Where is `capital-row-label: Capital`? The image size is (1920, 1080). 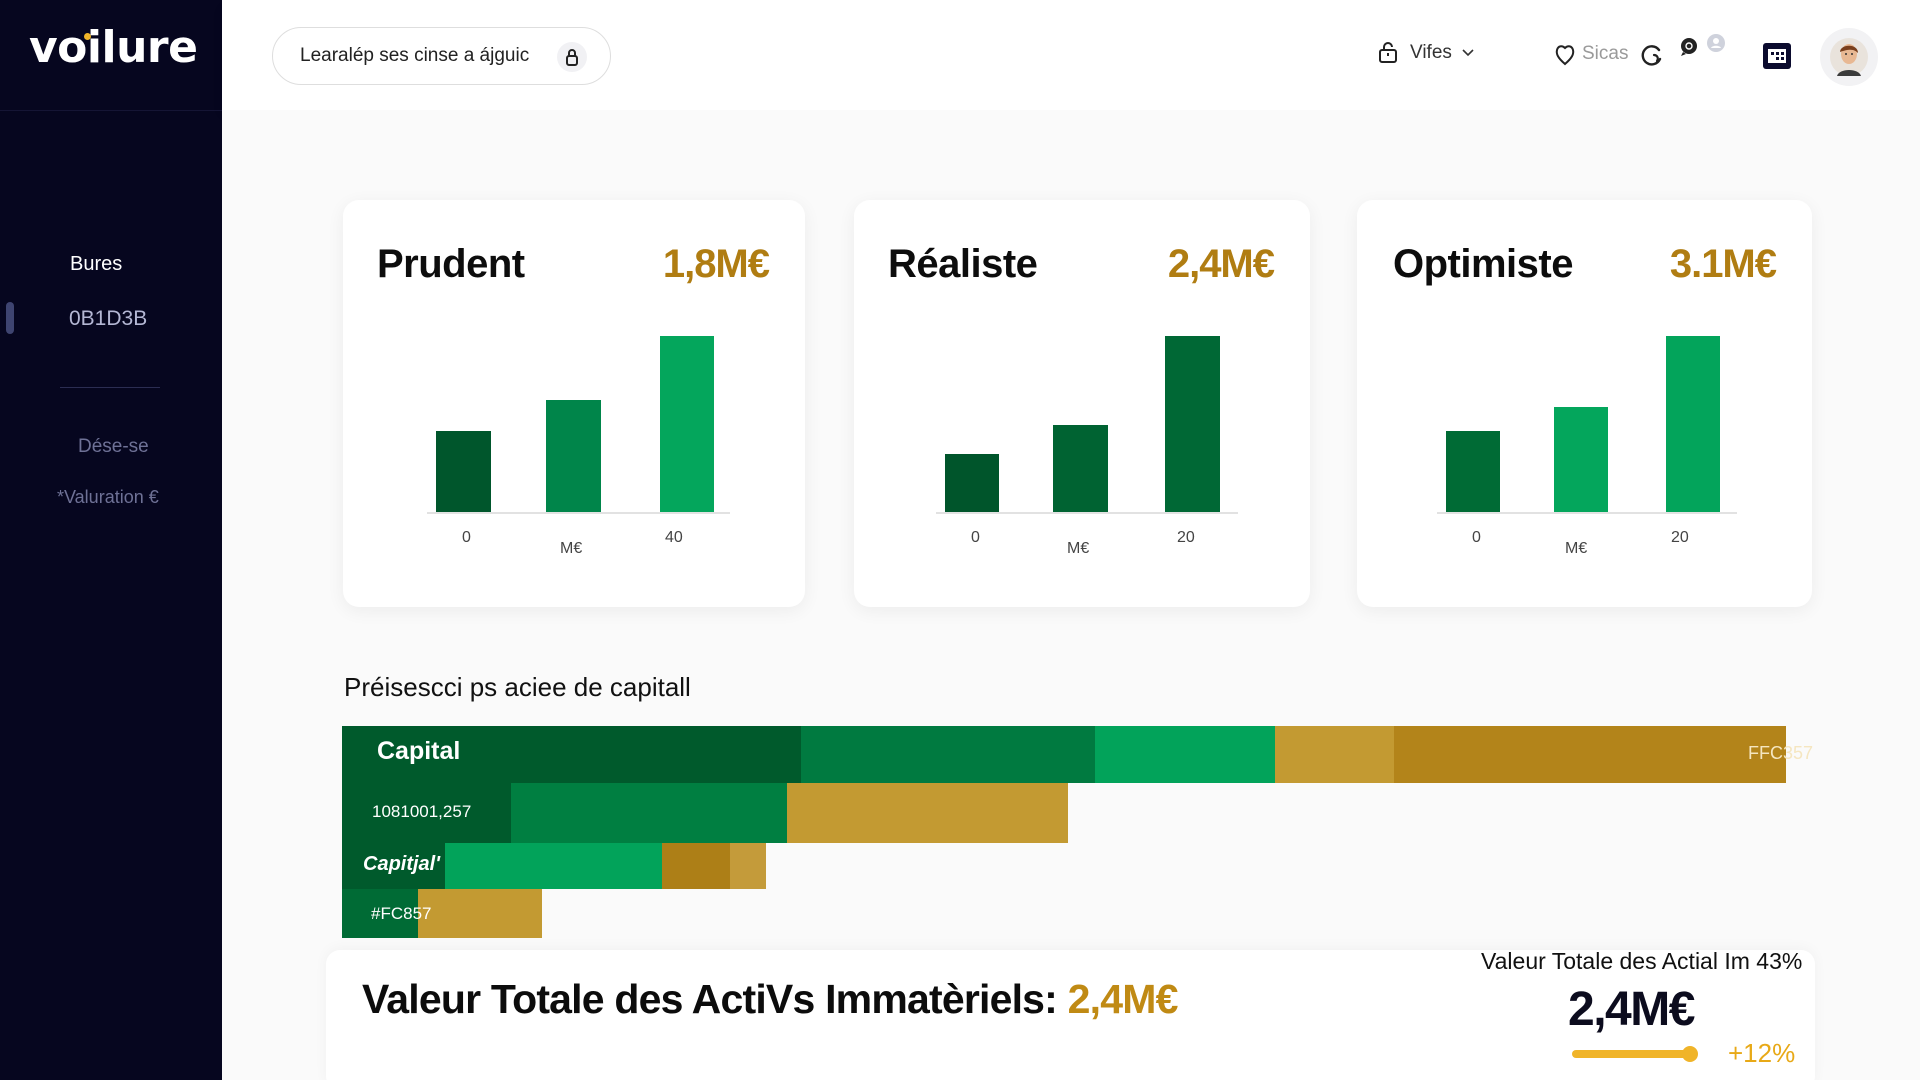 capital-row-label: Capital is located at coordinates (419, 751).